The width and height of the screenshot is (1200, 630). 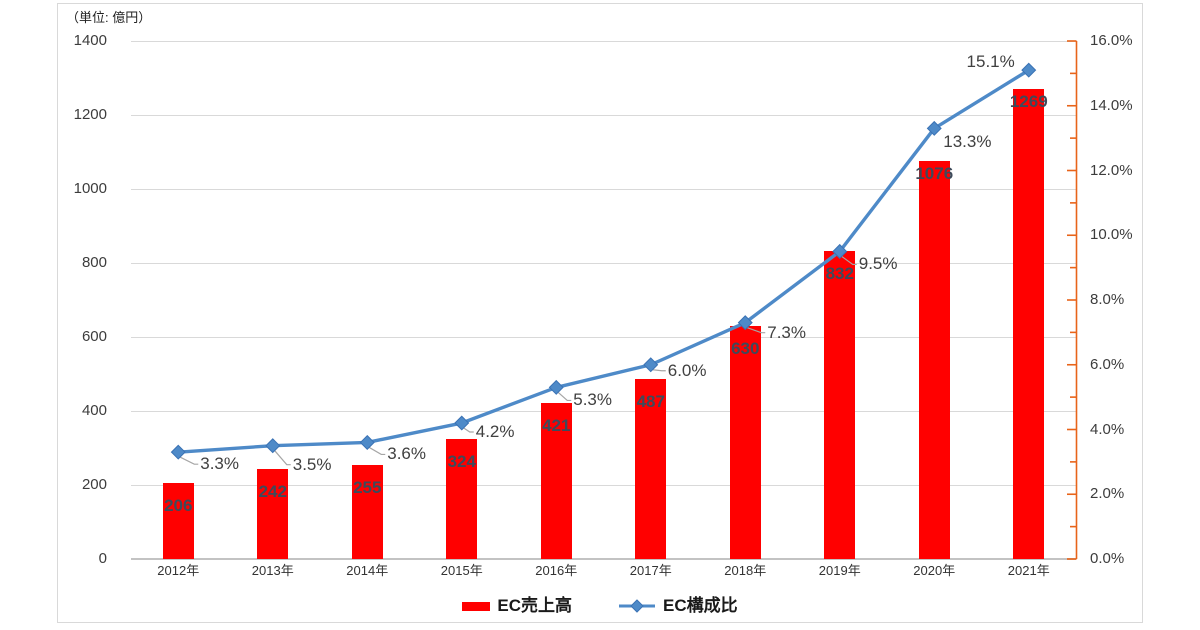 I want to click on x-axis-category-label: 2014年, so click(x=367, y=570).